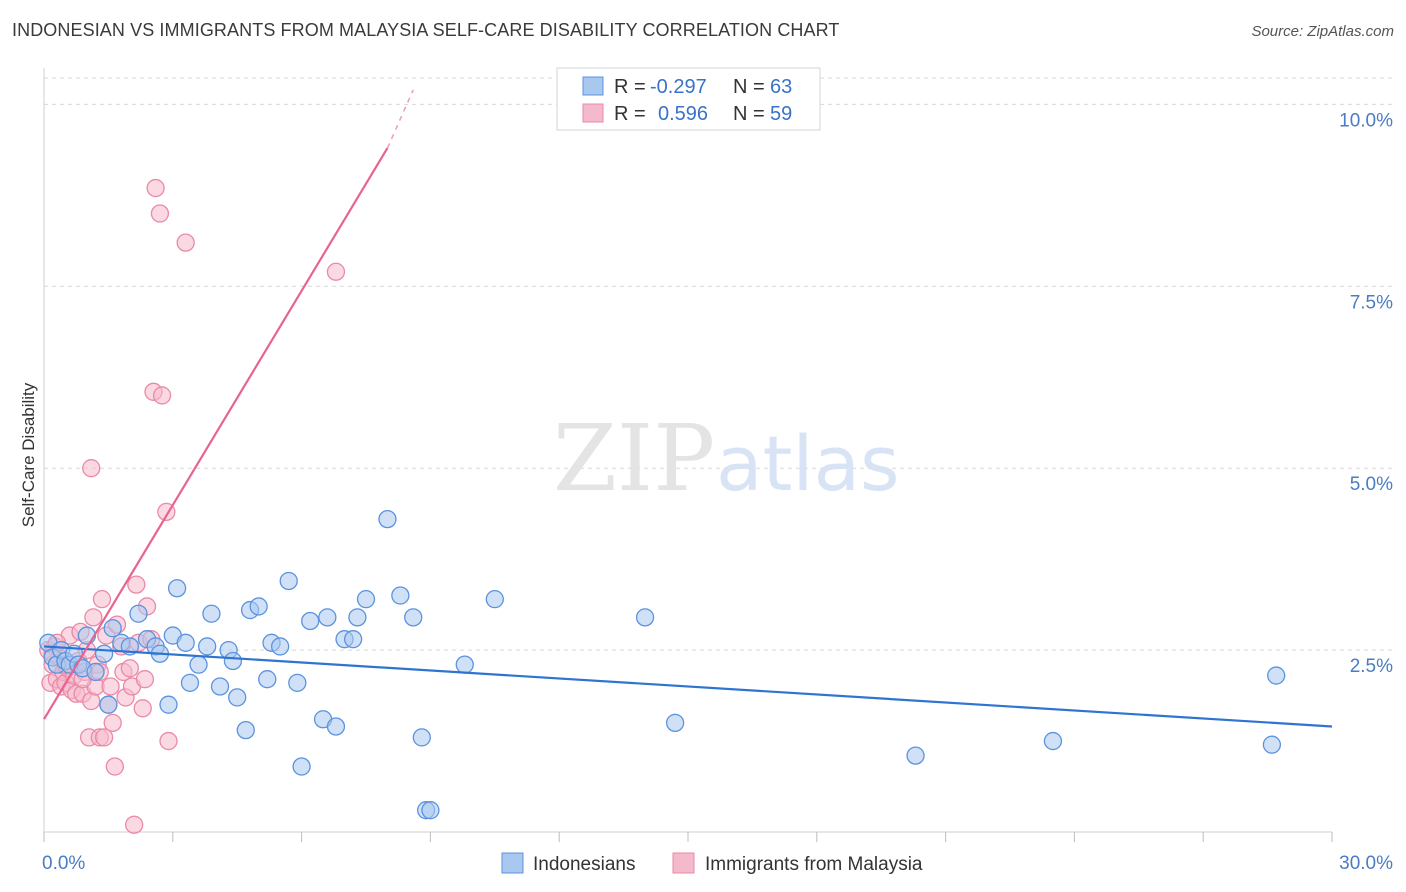 The width and height of the screenshot is (1406, 892). What do you see at coordinates (28, 454) in the screenshot?
I see `y-axis-title: Self-Care Disability` at bounding box center [28, 454].